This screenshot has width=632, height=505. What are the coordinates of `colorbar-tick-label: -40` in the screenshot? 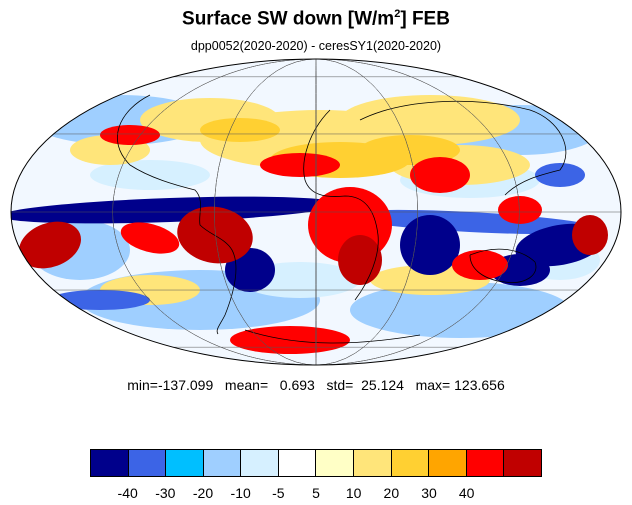 It's located at (127, 493).